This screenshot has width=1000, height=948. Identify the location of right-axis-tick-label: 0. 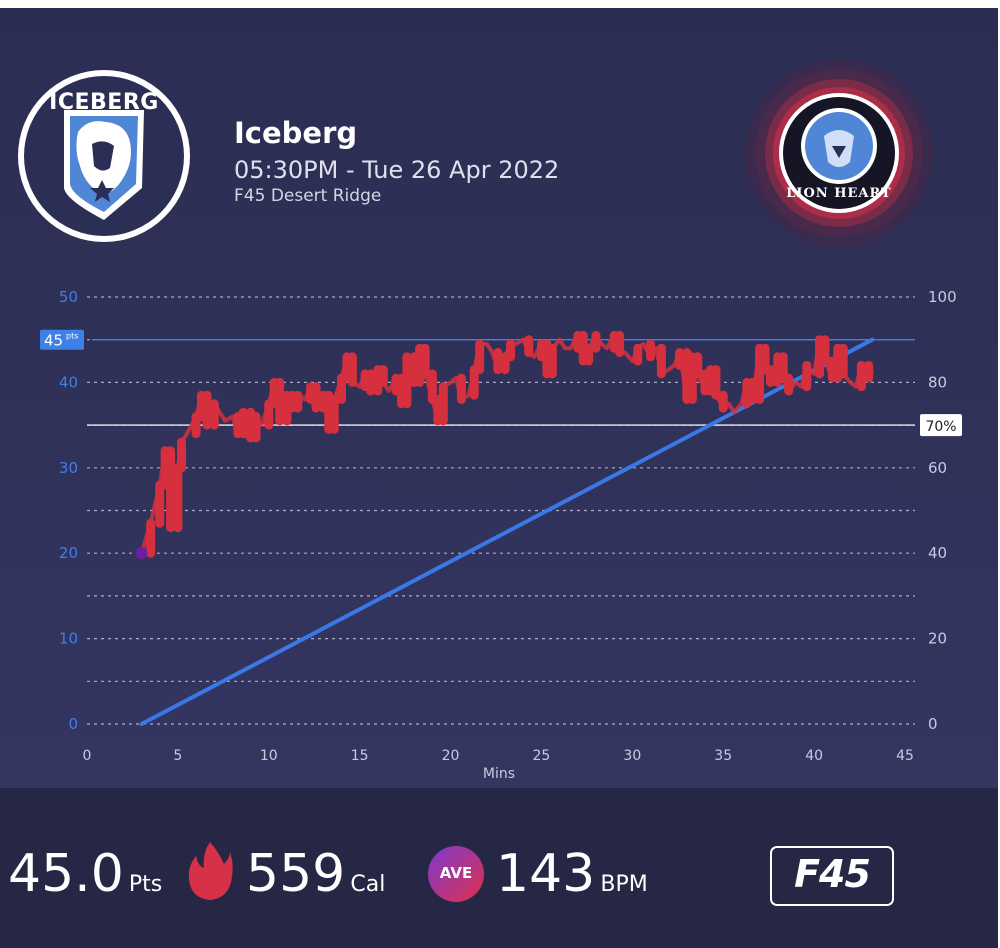
(933, 724).